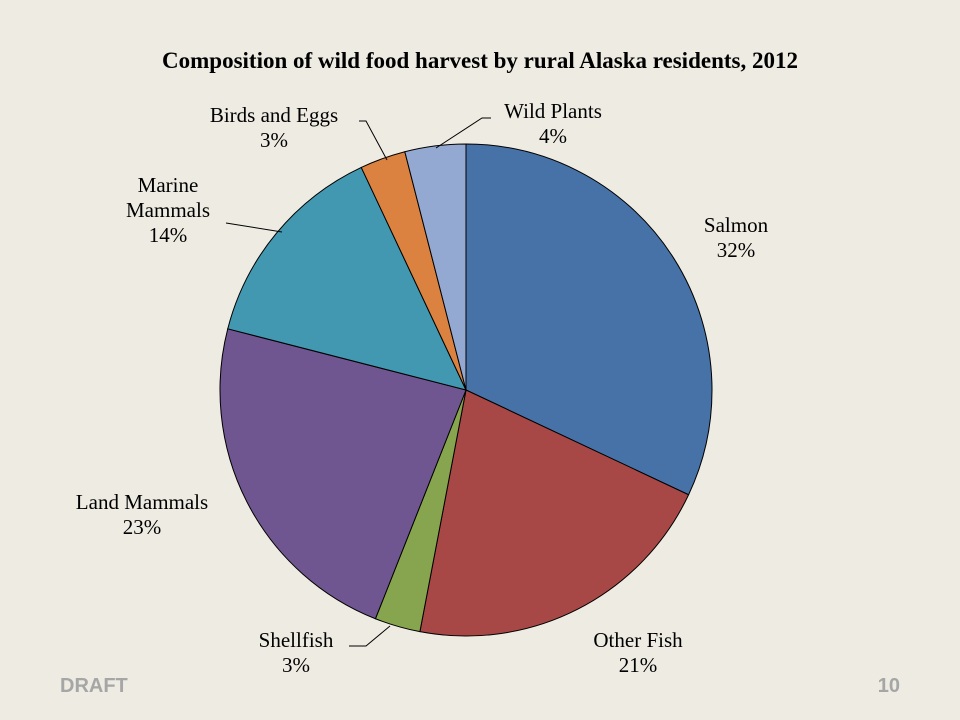 The width and height of the screenshot is (960, 720). What do you see at coordinates (274, 127) in the screenshot?
I see `slice-label-birds-and-eggs: Birds and Eggs 3%` at bounding box center [274, 127].